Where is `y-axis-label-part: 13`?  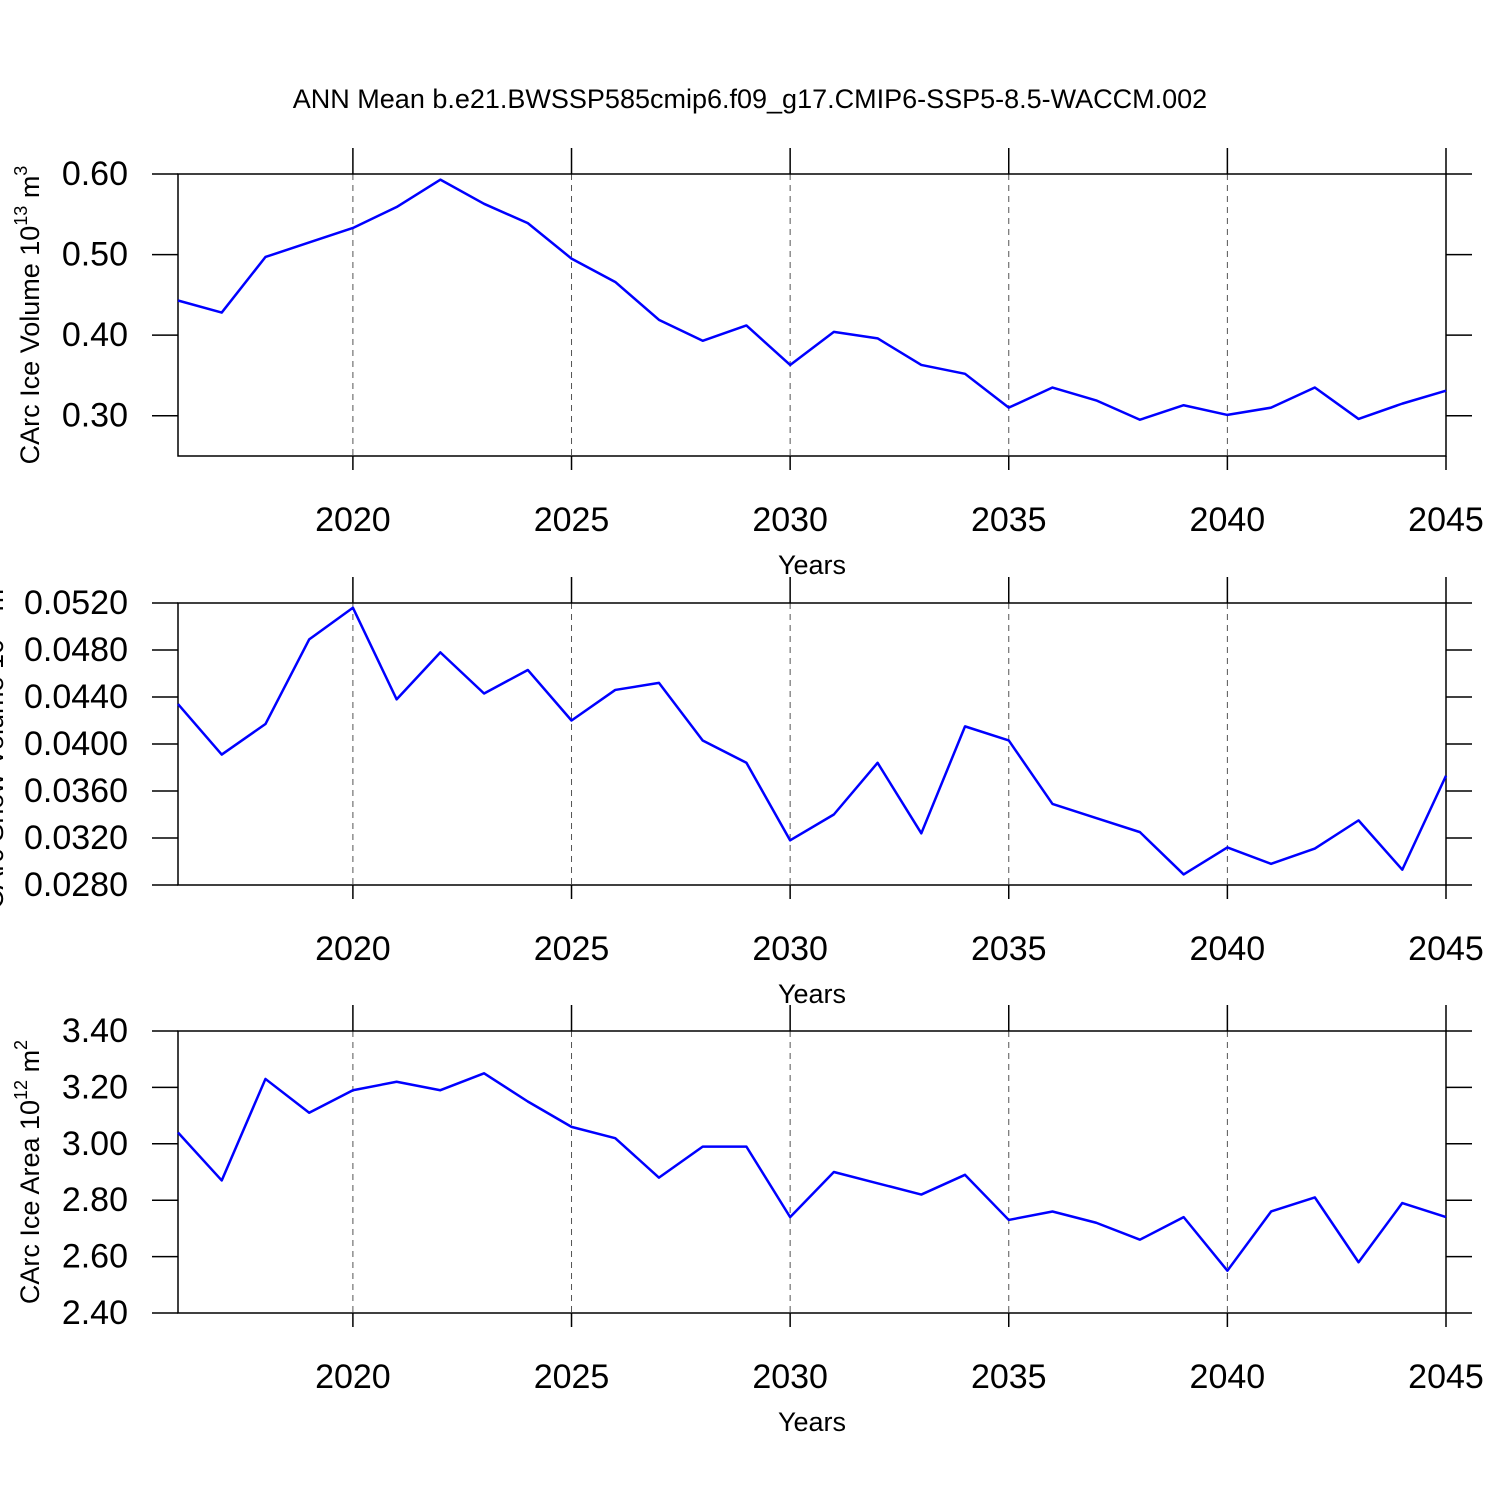
y-axis-label-part: 13 is located at coordinates (21, 216).